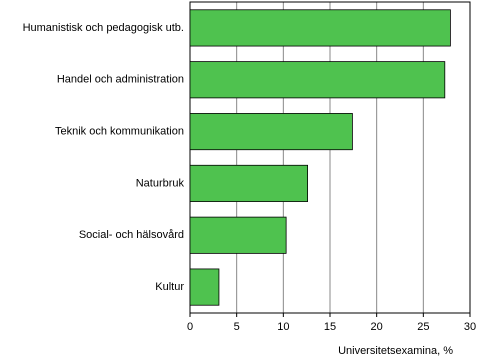 The height and width of the screenshot is (358, 477). What do you see at coordinates (160, 183) in the screenshot?
I see `y-tick-label: Naturbruk` at bounding box center [160, 183].